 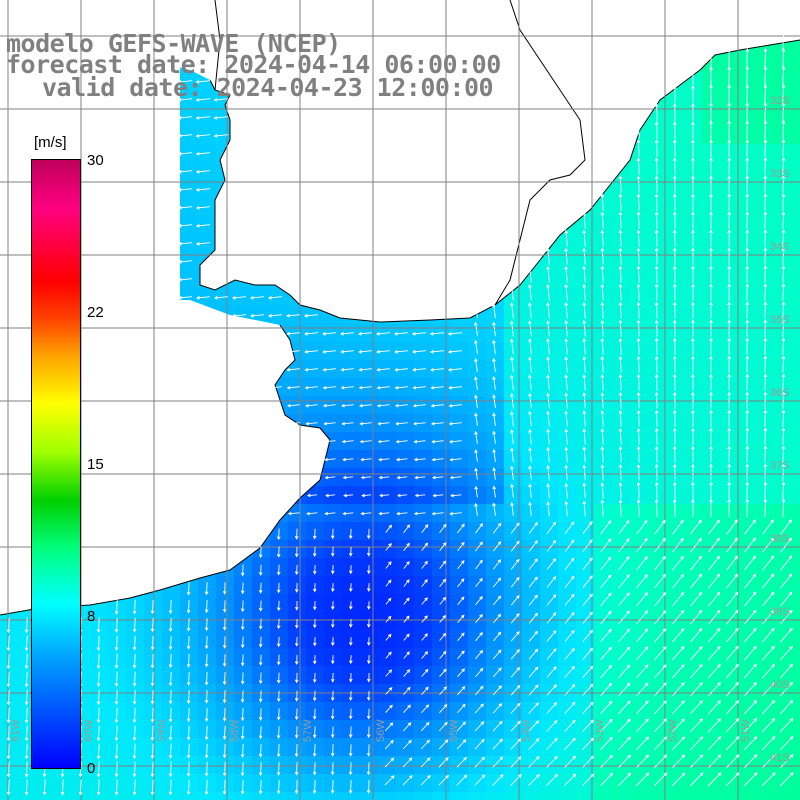 I want to click on lon-label: 57W, so click(x=308, y=730).